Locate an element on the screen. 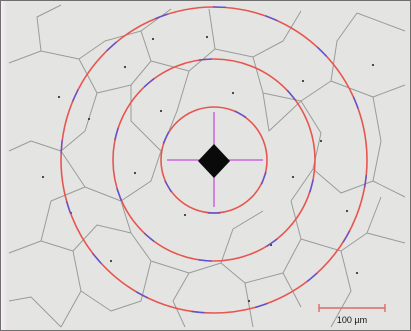  left-edge-strip is located at coordinates (4, 165).